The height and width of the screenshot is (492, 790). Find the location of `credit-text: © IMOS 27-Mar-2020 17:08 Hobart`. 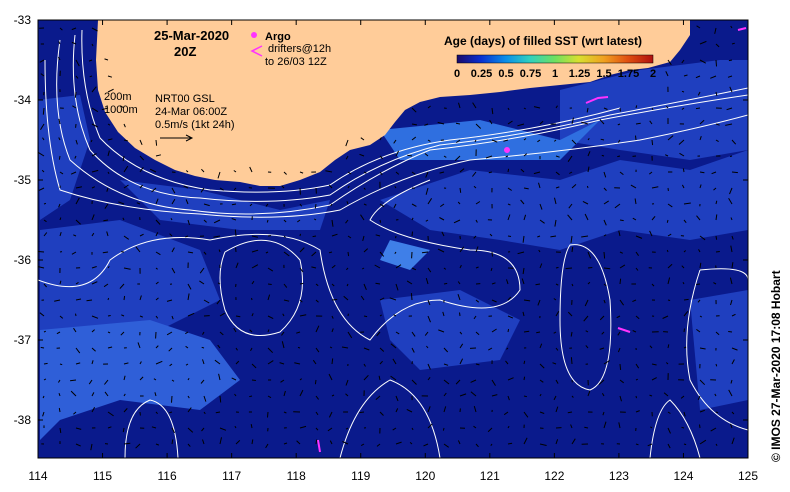

credit-text: © IMOS 27-Mar-2020 17:08 Hobart is located at coordinates (776, 366).